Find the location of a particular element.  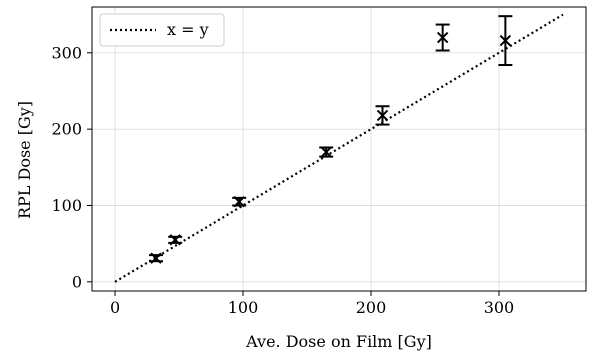

legend-label: x = y is located at coordinates (188, 29).